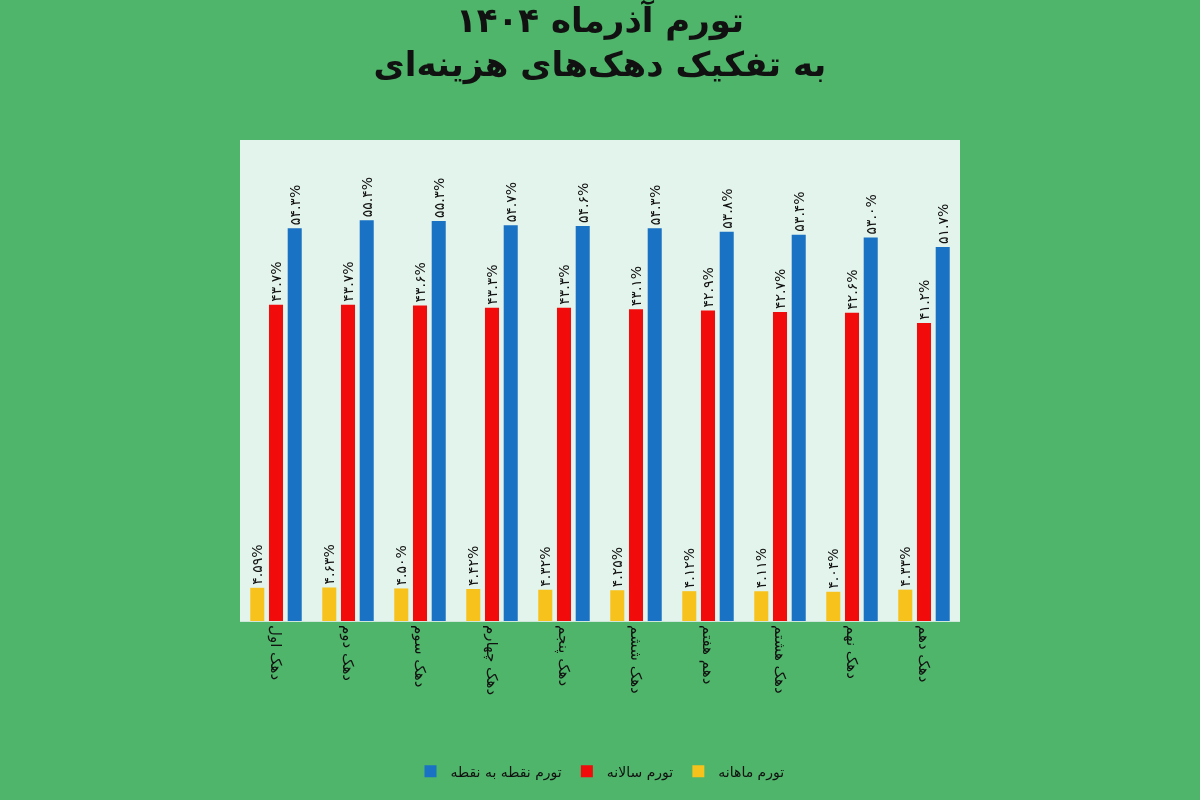 The image size is (1200, 800). Describe the element at coordinates (582, 202) in the screenshot. I see `data-label: ۵۴.۶%` at that location.